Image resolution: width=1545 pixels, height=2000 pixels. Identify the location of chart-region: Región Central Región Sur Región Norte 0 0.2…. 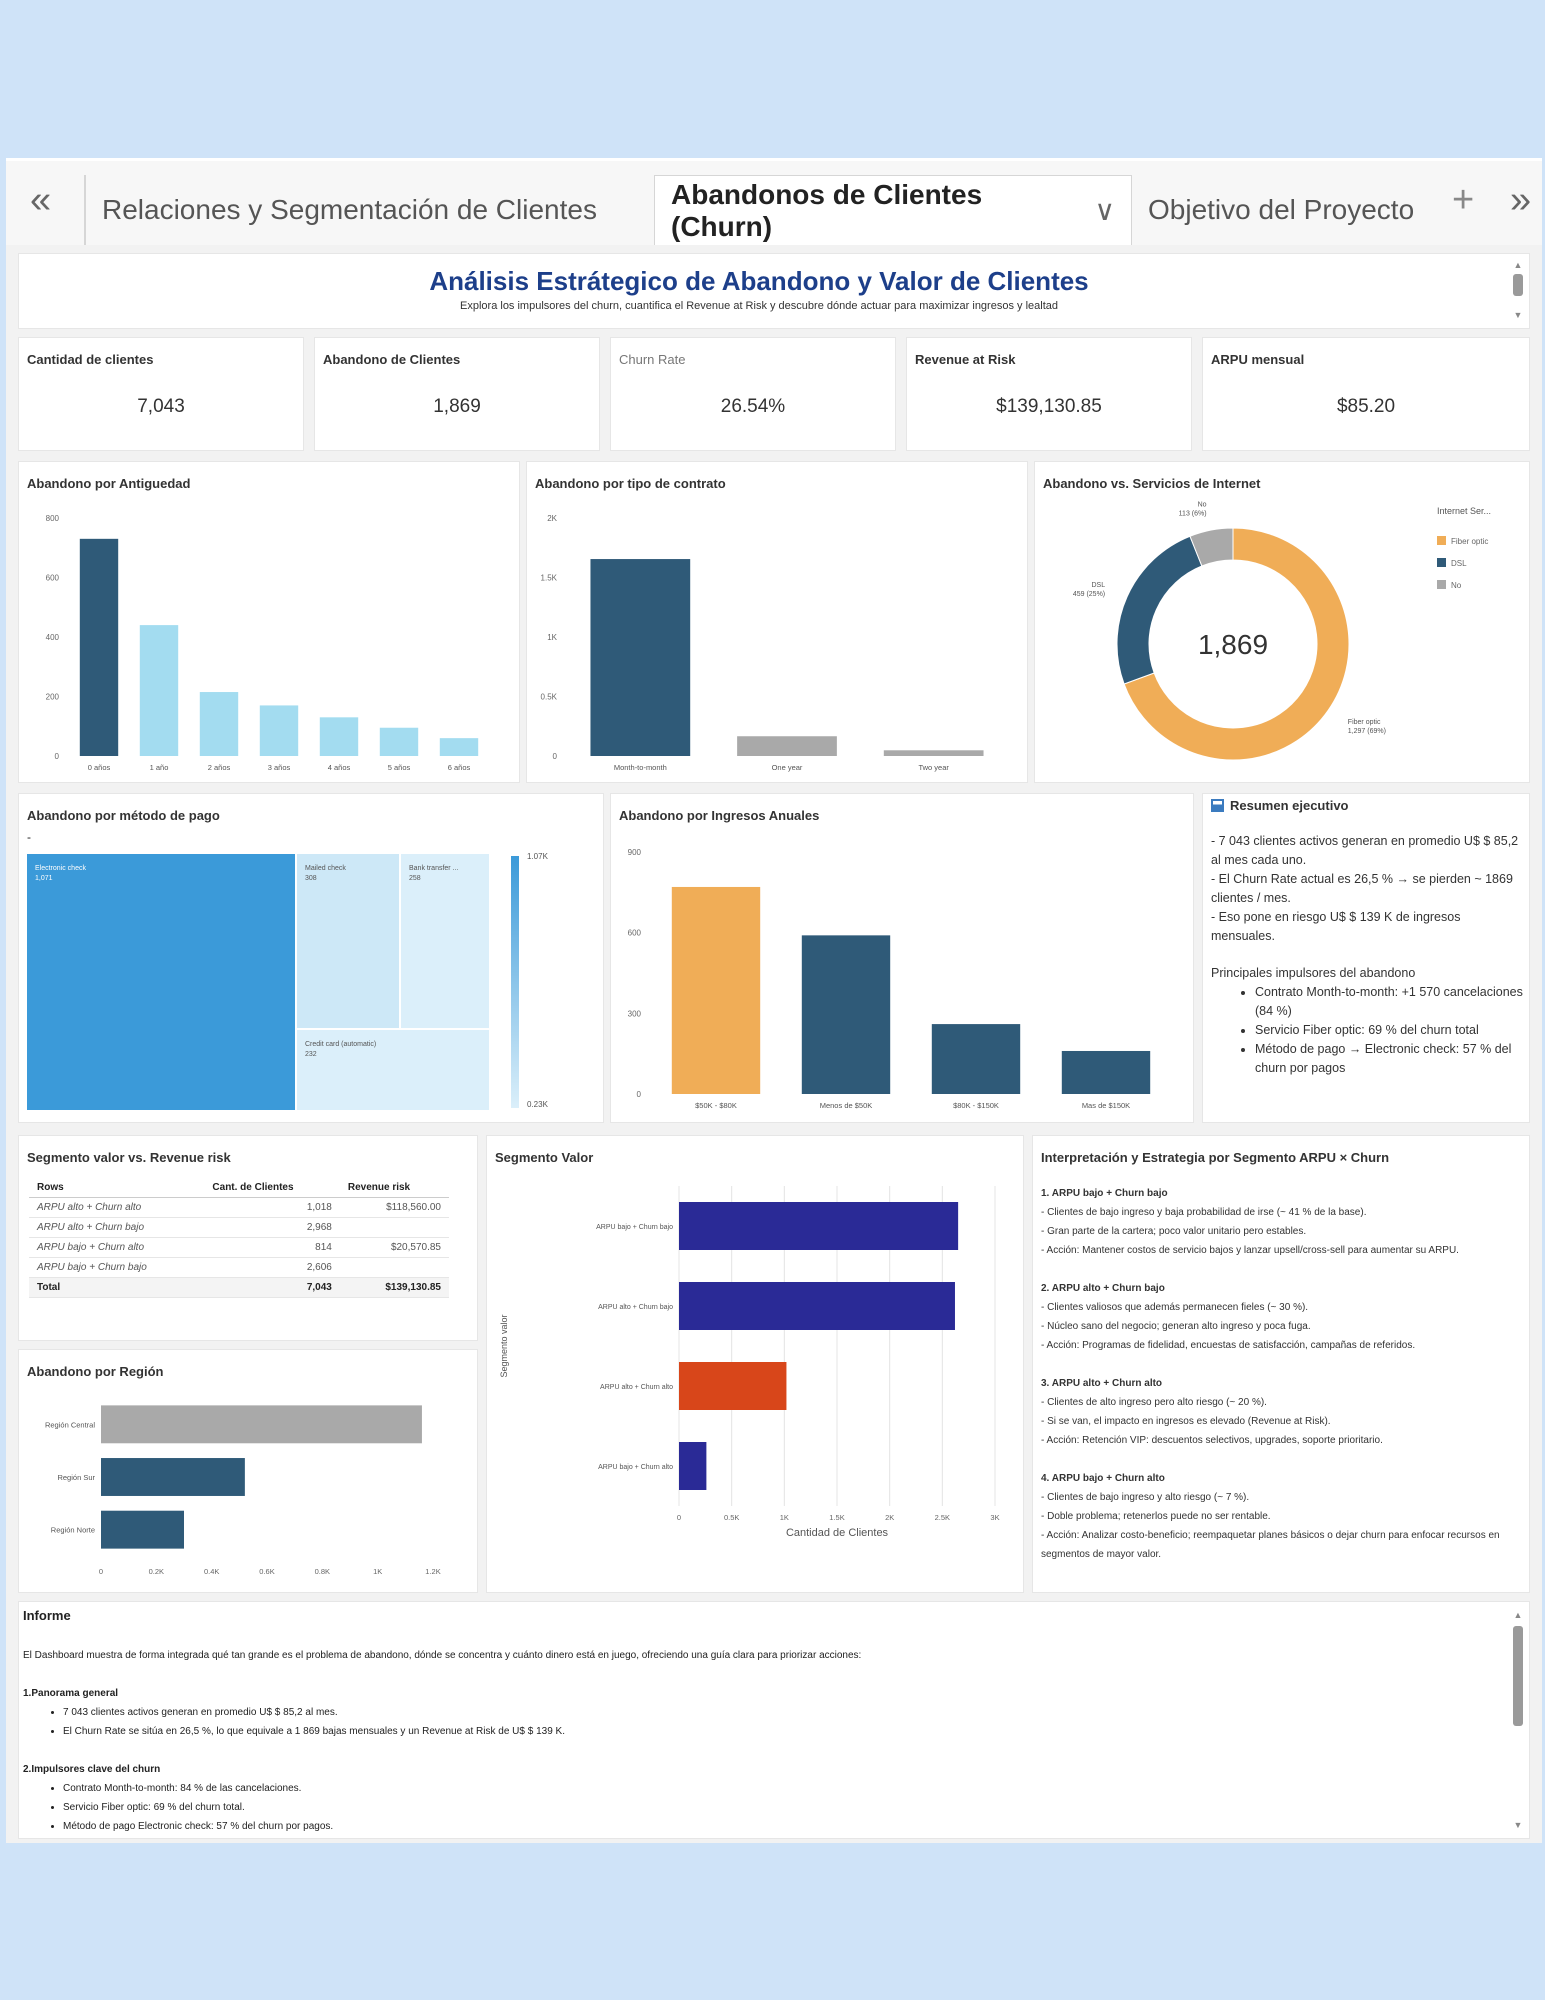
(249, 1472).